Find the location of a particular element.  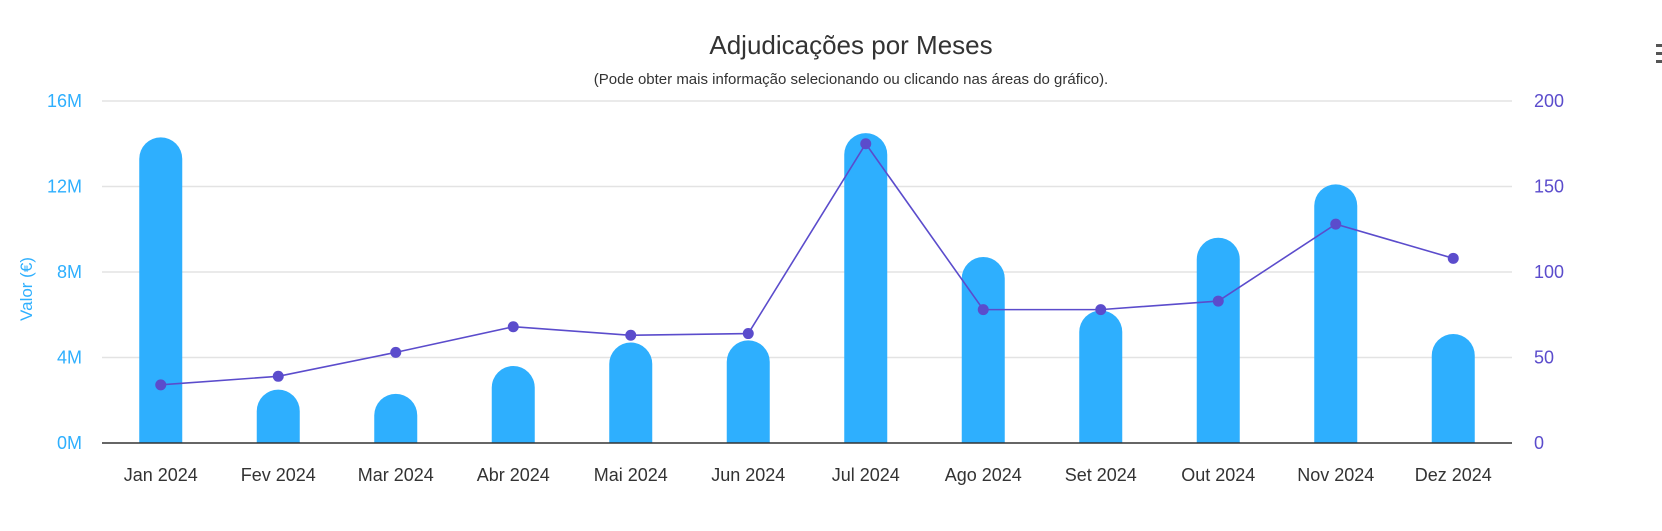

x-tick-label: Abr 2024 is located at coordinates (513, 475).